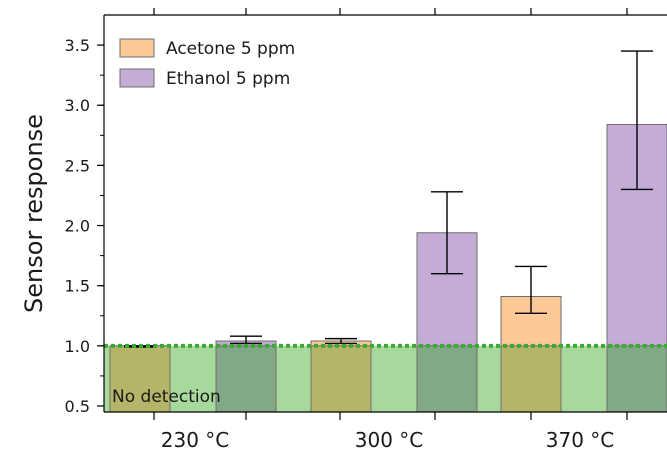 Image resolution: width=667 pixels, height=455 pixels. I want to click on legend-swatch-ethanol, so click(137, 78).